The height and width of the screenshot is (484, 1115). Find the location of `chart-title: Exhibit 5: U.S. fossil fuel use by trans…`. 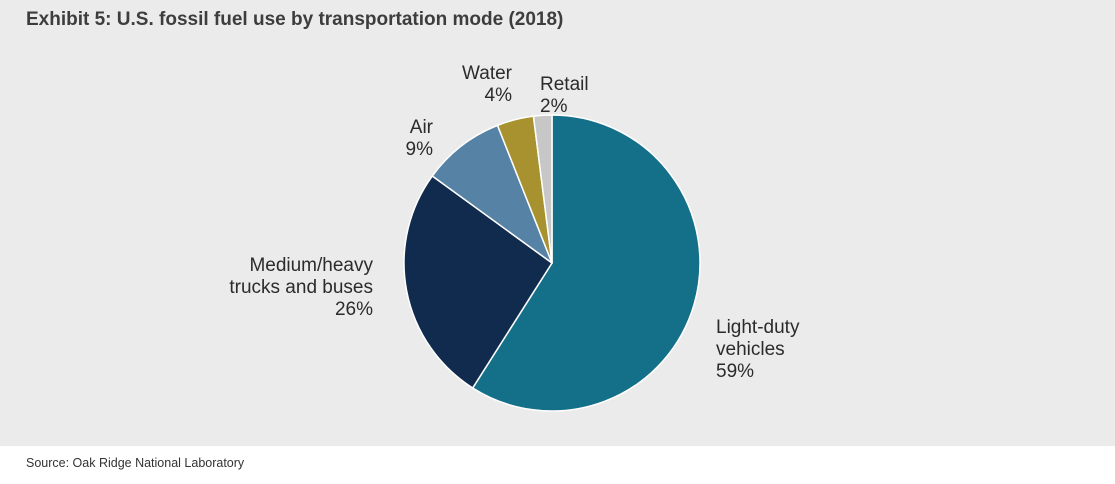

chart-title: Exhibit 5: U.S. fossil fuel use by trans… is located at coordinates (295, 19).